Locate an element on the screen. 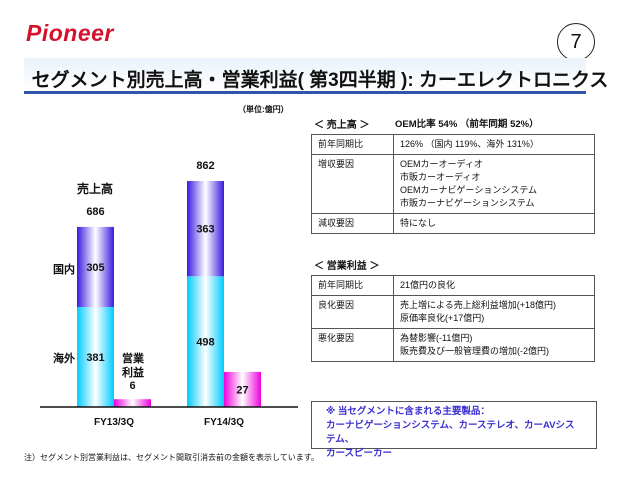 The width and height of the screenshot is (640, 480). table-row: 前年同期比 126% （国内 119%、海外 131%） is located at coordinates (453, 144).